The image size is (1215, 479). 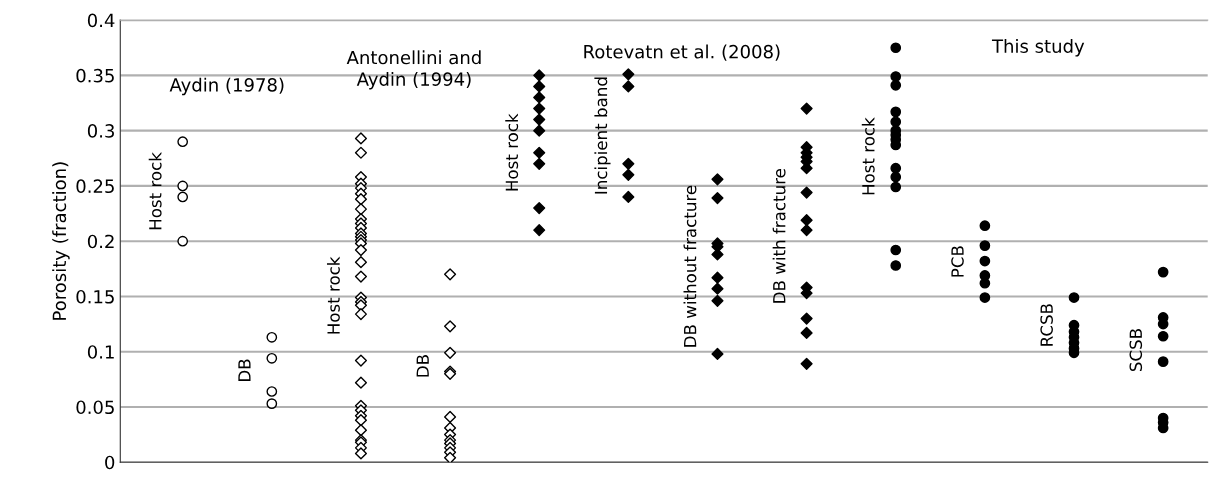 What do you see at coordinates (1038, 48) in the screenshot?
I see `annotation: This study` at bounding box center [1038, 48].